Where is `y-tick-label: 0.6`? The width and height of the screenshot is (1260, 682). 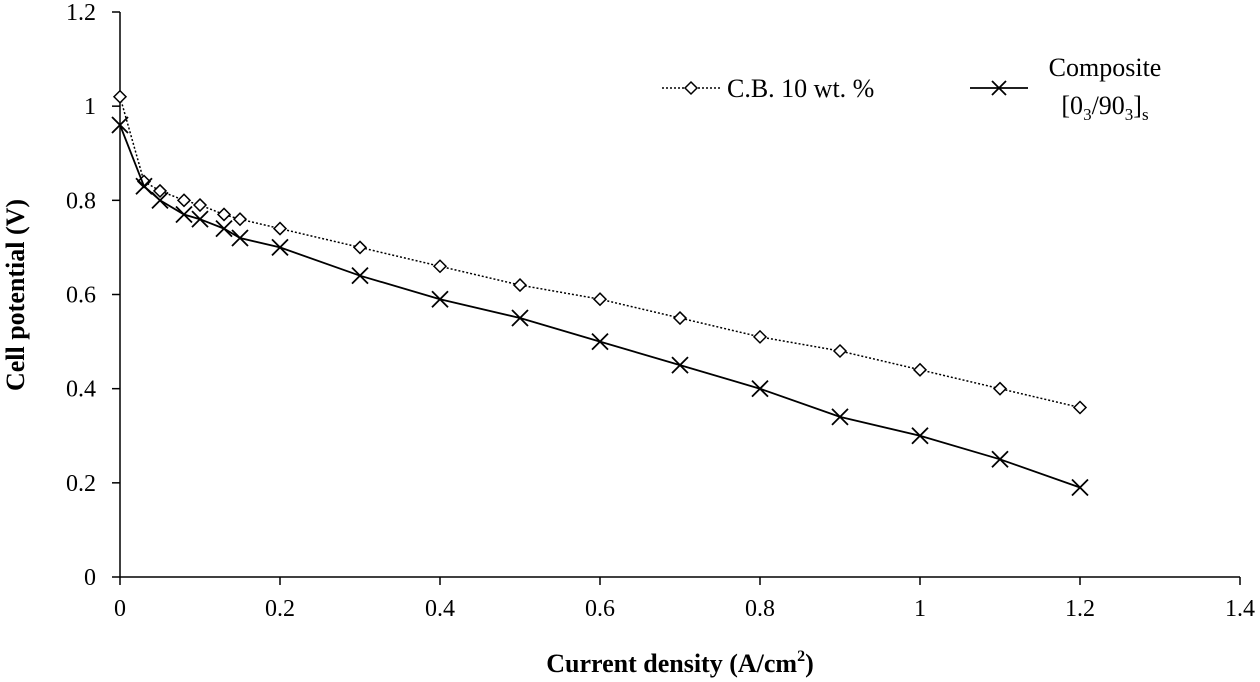
y-tick-label: 0.6 is located at coordinates (81, 296).